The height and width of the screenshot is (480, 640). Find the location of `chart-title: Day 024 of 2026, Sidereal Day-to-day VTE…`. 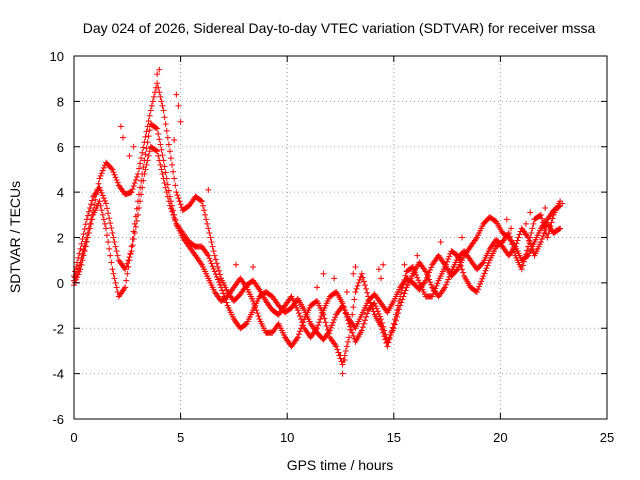

chart-title: Day 024 of 2026, Sidereal Day-to-day VTE… is located at coordinates (339, 28).